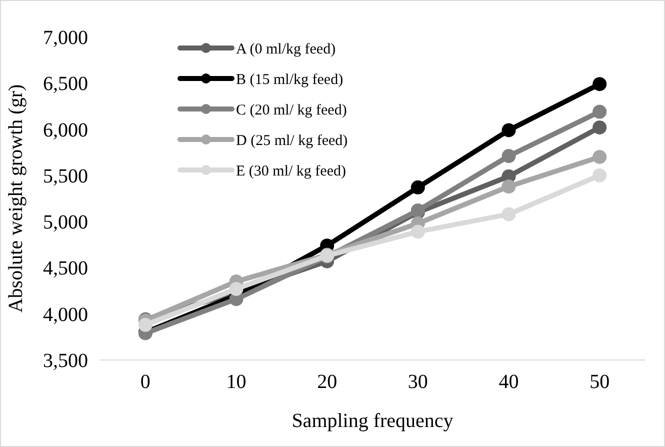 This screenshot has width=665, height=447. I want to click on y-tick-label: 4,500, so click(65, 269).